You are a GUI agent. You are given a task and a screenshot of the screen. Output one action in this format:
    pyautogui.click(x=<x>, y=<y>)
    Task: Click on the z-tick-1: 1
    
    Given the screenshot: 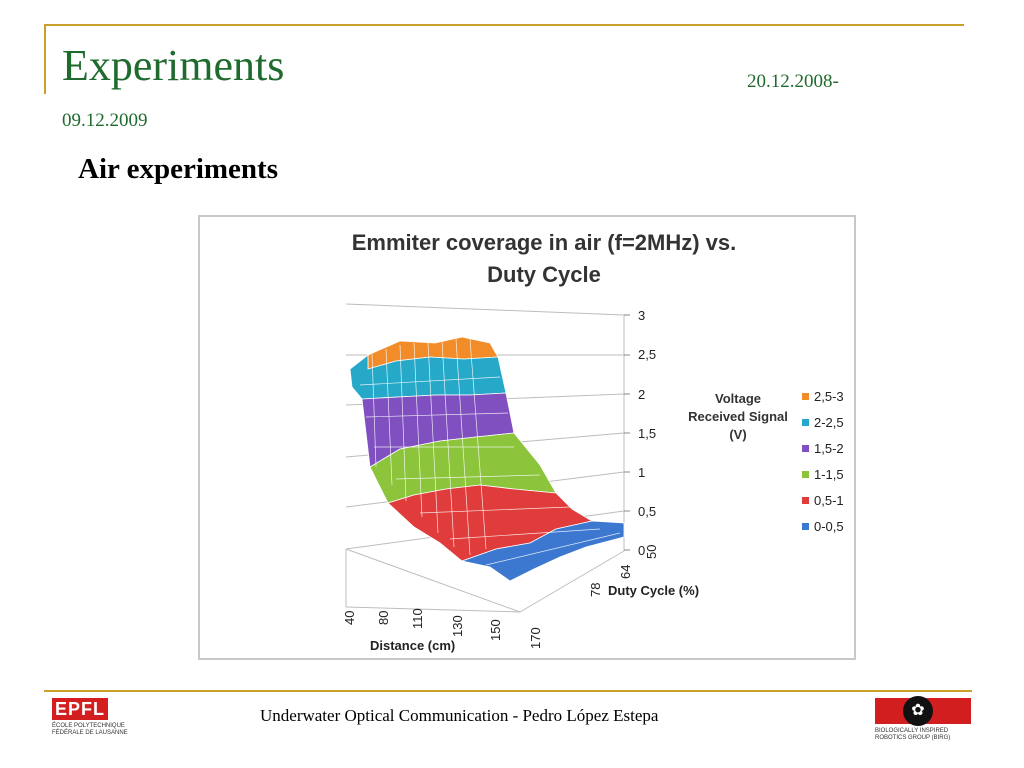 What is the action you would take?
    pyautogui.click(x=641, y=472)
    